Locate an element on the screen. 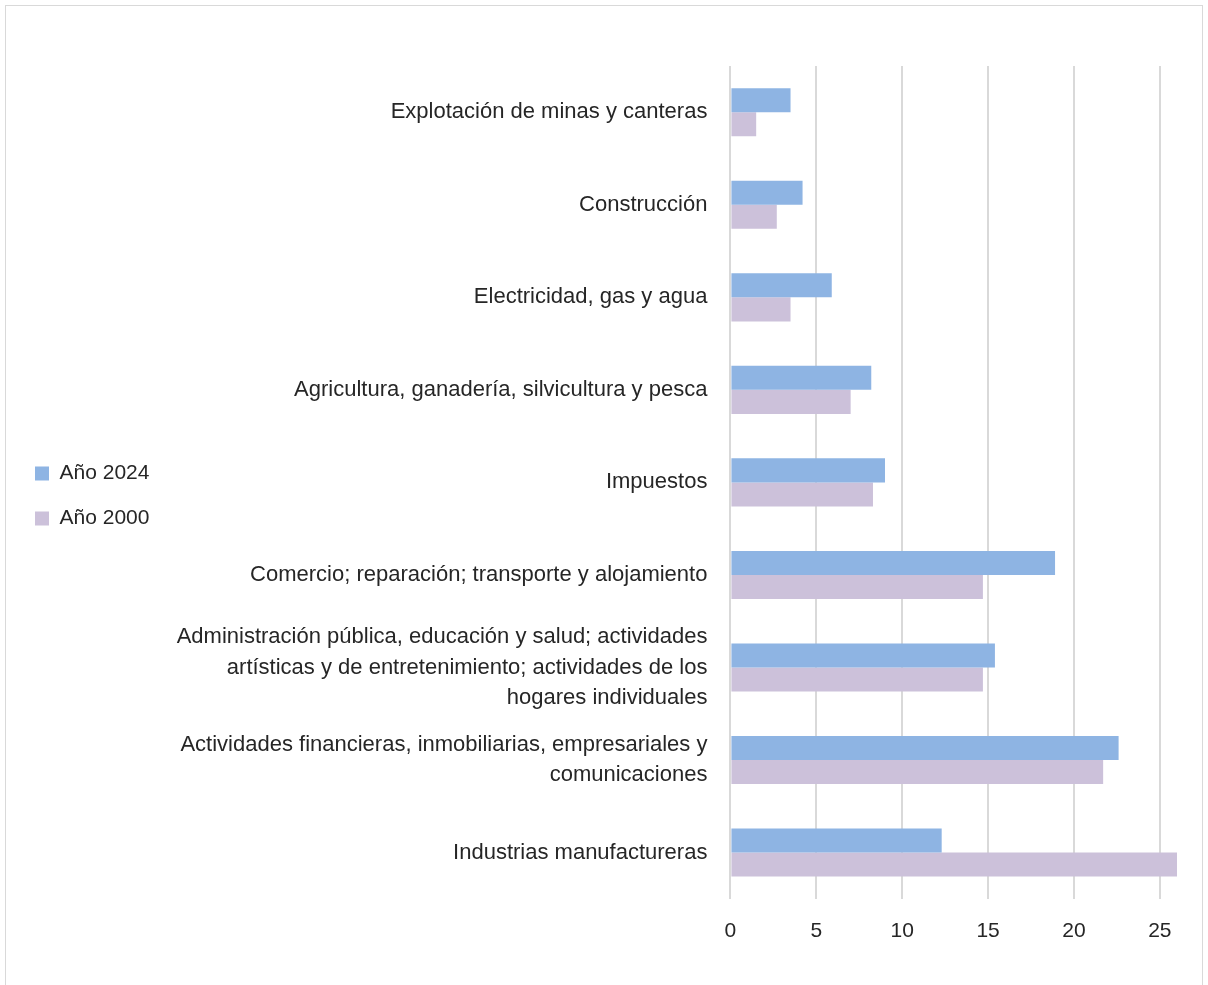 Image resolution: width=1208 pixels, height=985 pixels. x-tick-label: 5 is located at coordinates (816, 930).